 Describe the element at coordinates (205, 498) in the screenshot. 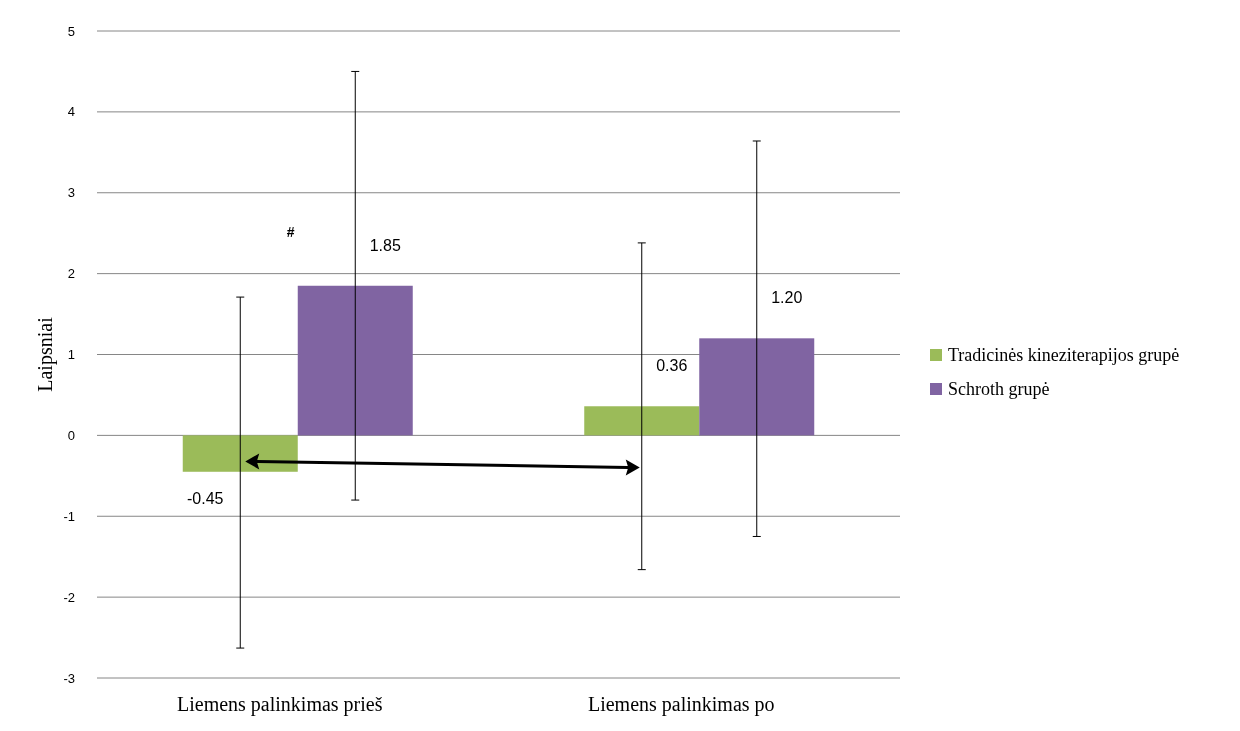

I see `data-label: -0.45` at that location.